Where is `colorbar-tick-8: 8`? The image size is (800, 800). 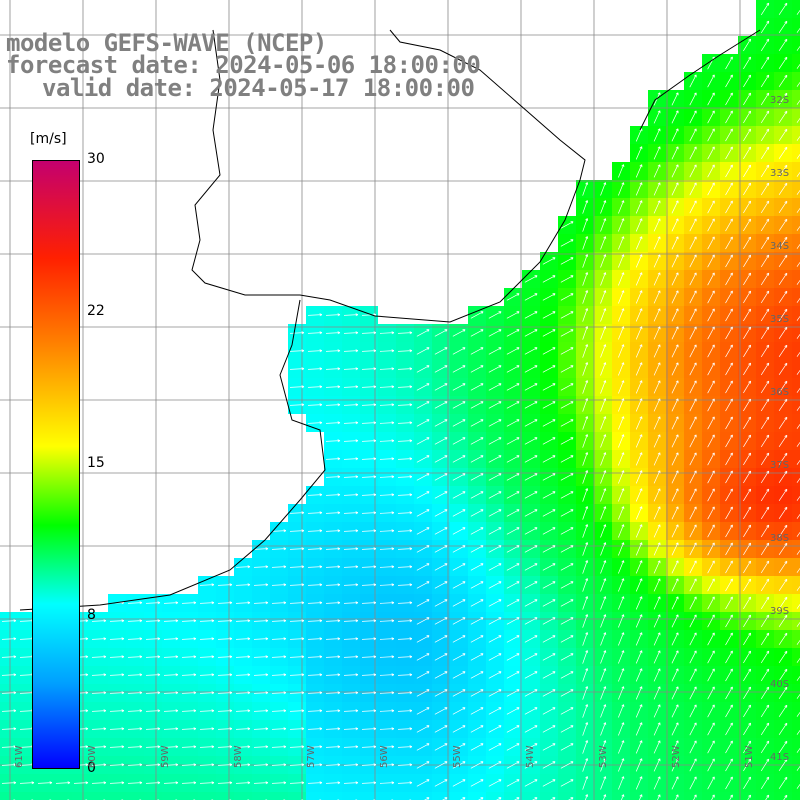 colorbar-tick-8: 8 is located at coordinates (91, 615).